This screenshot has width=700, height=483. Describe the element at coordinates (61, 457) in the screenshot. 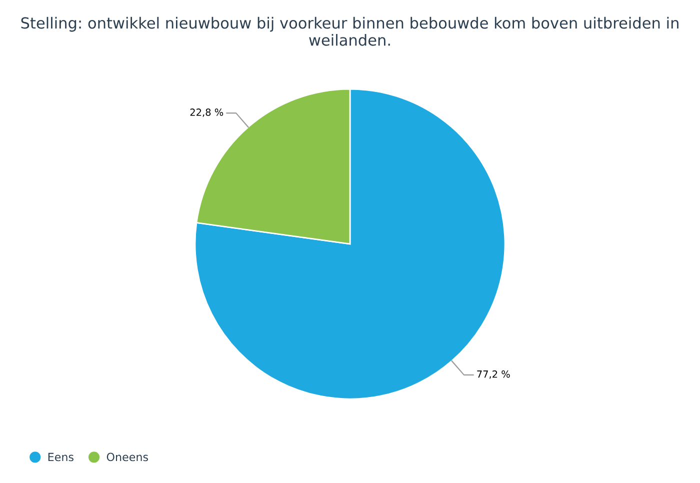

I see `legend-label: Eens` at that location.